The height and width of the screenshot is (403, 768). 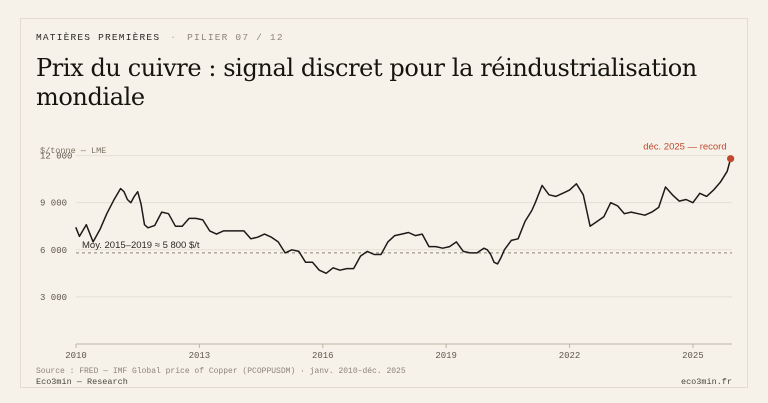 I want to click on footer-brand: Eco3min — Research, so click(x=82, y=382).